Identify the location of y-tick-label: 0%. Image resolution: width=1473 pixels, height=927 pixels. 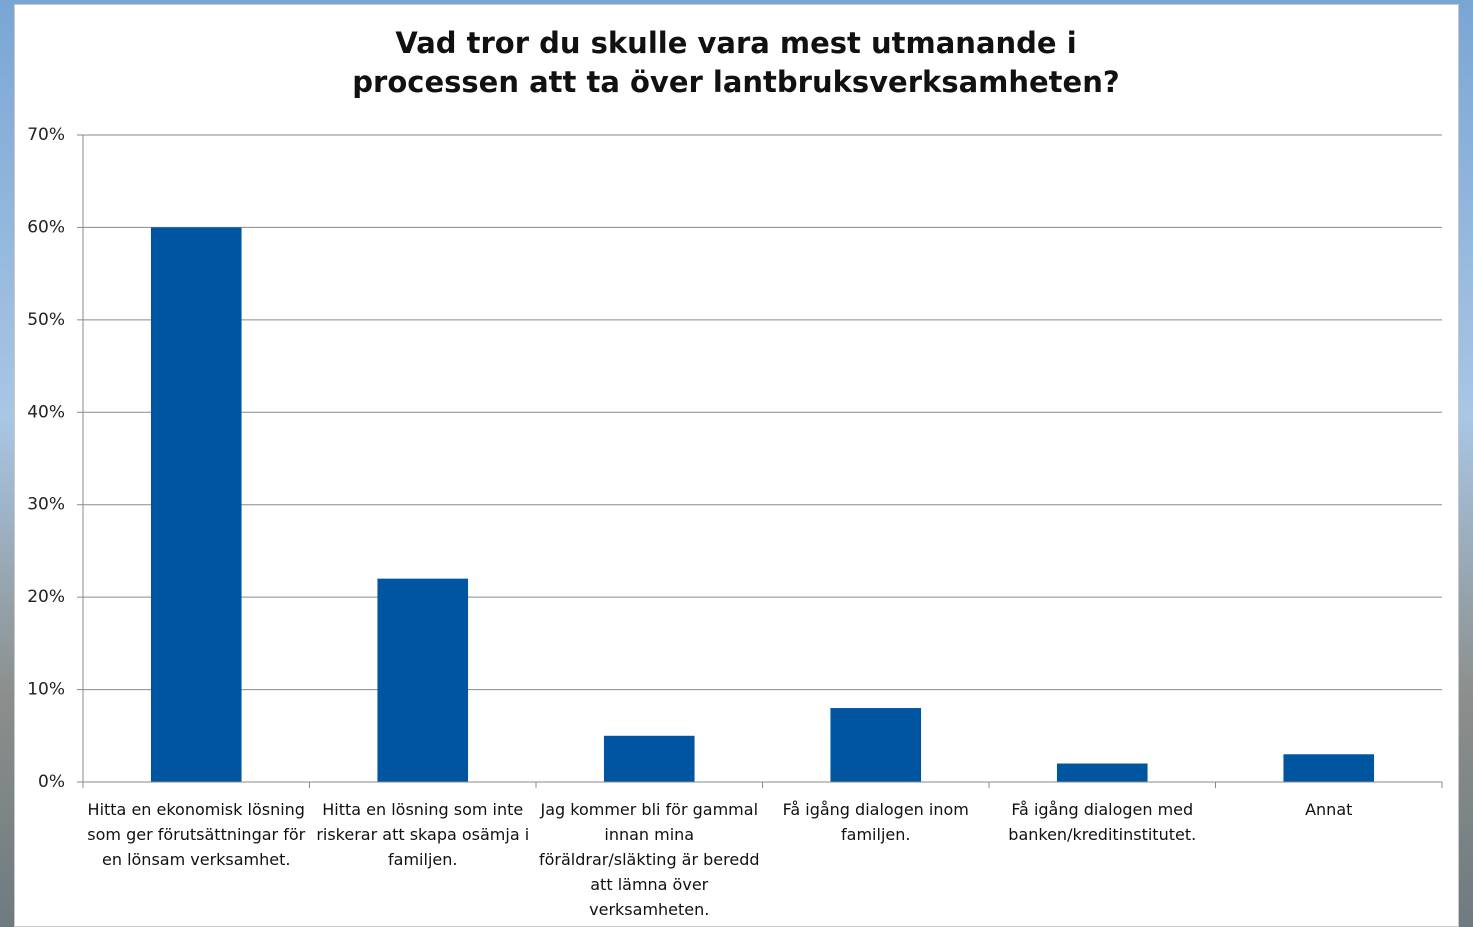
(51, 782).